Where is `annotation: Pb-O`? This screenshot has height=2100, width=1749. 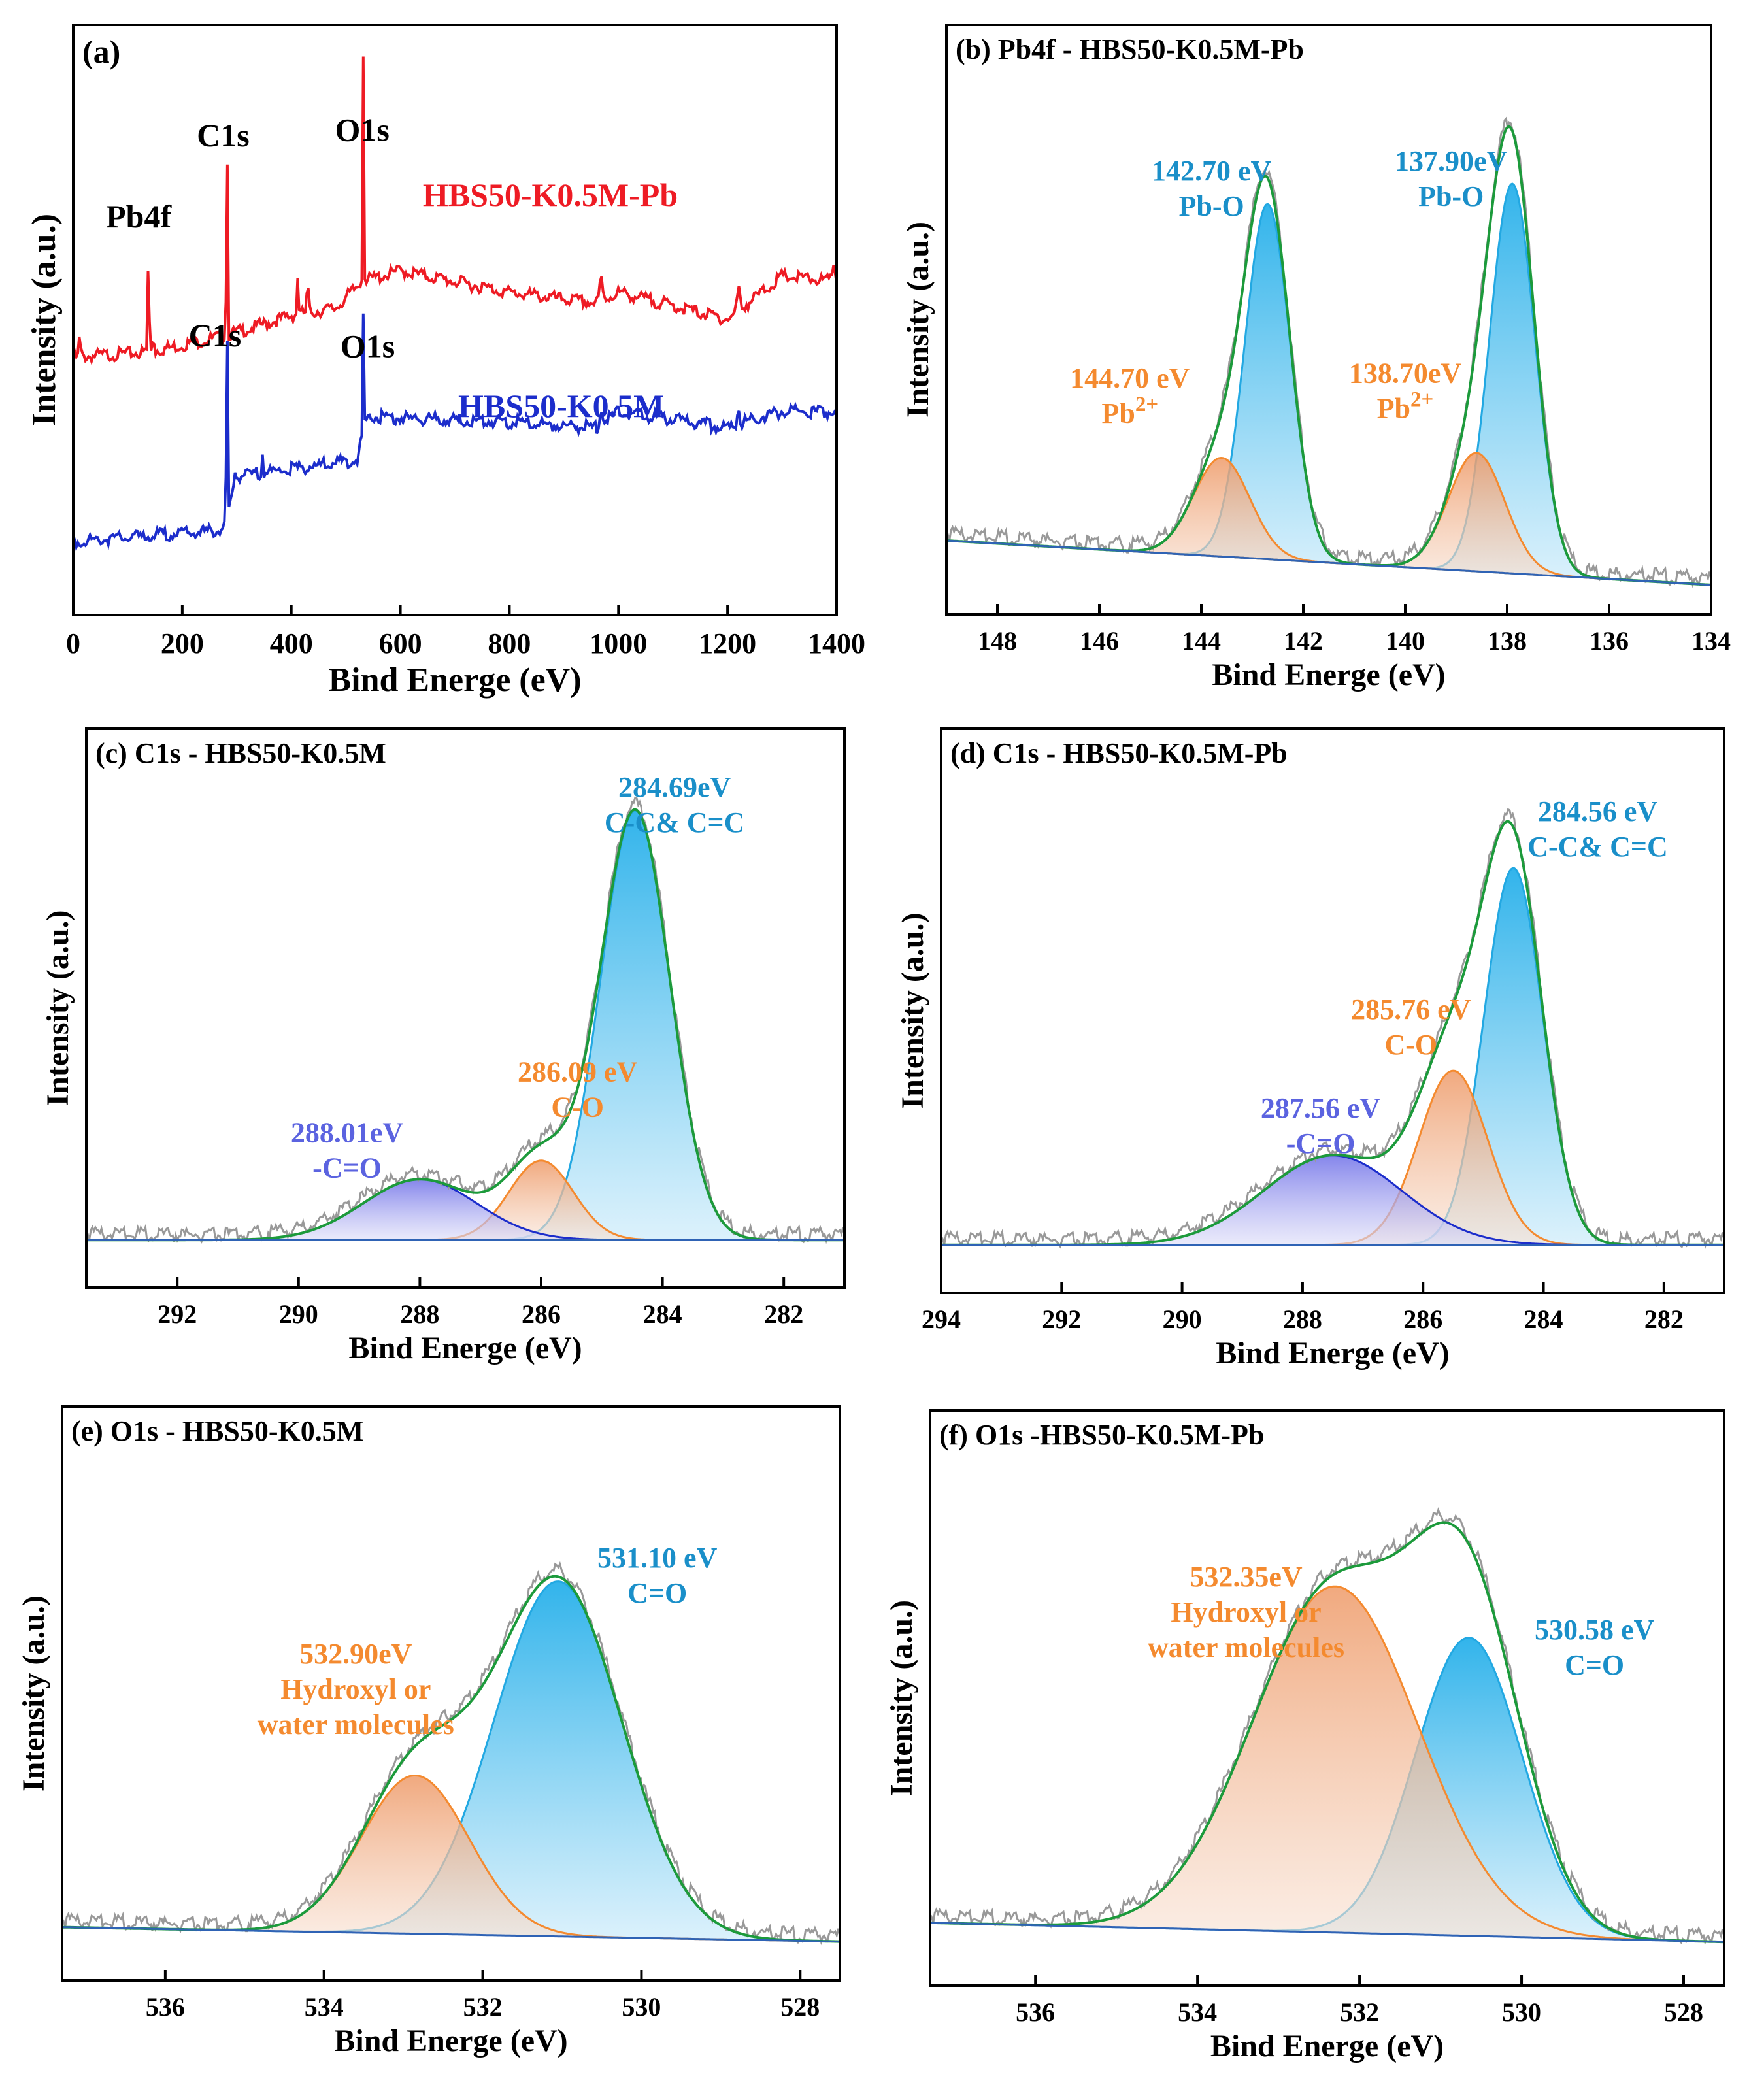 annotation: Pb-O is located at coordinates (1451, 196).